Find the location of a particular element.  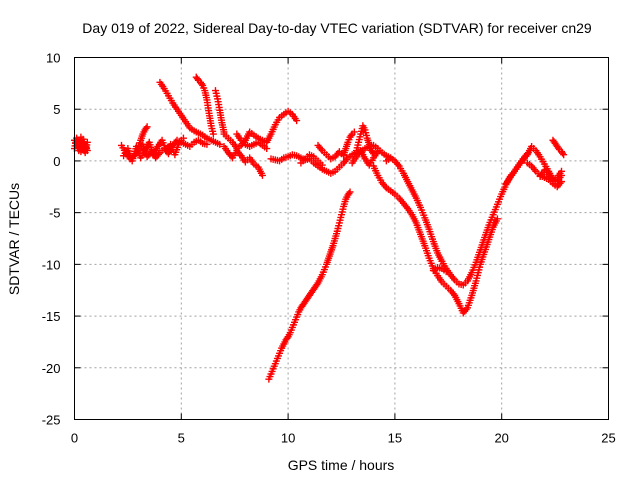

x-tick-label: 5 is located at coordinates (181, 438).